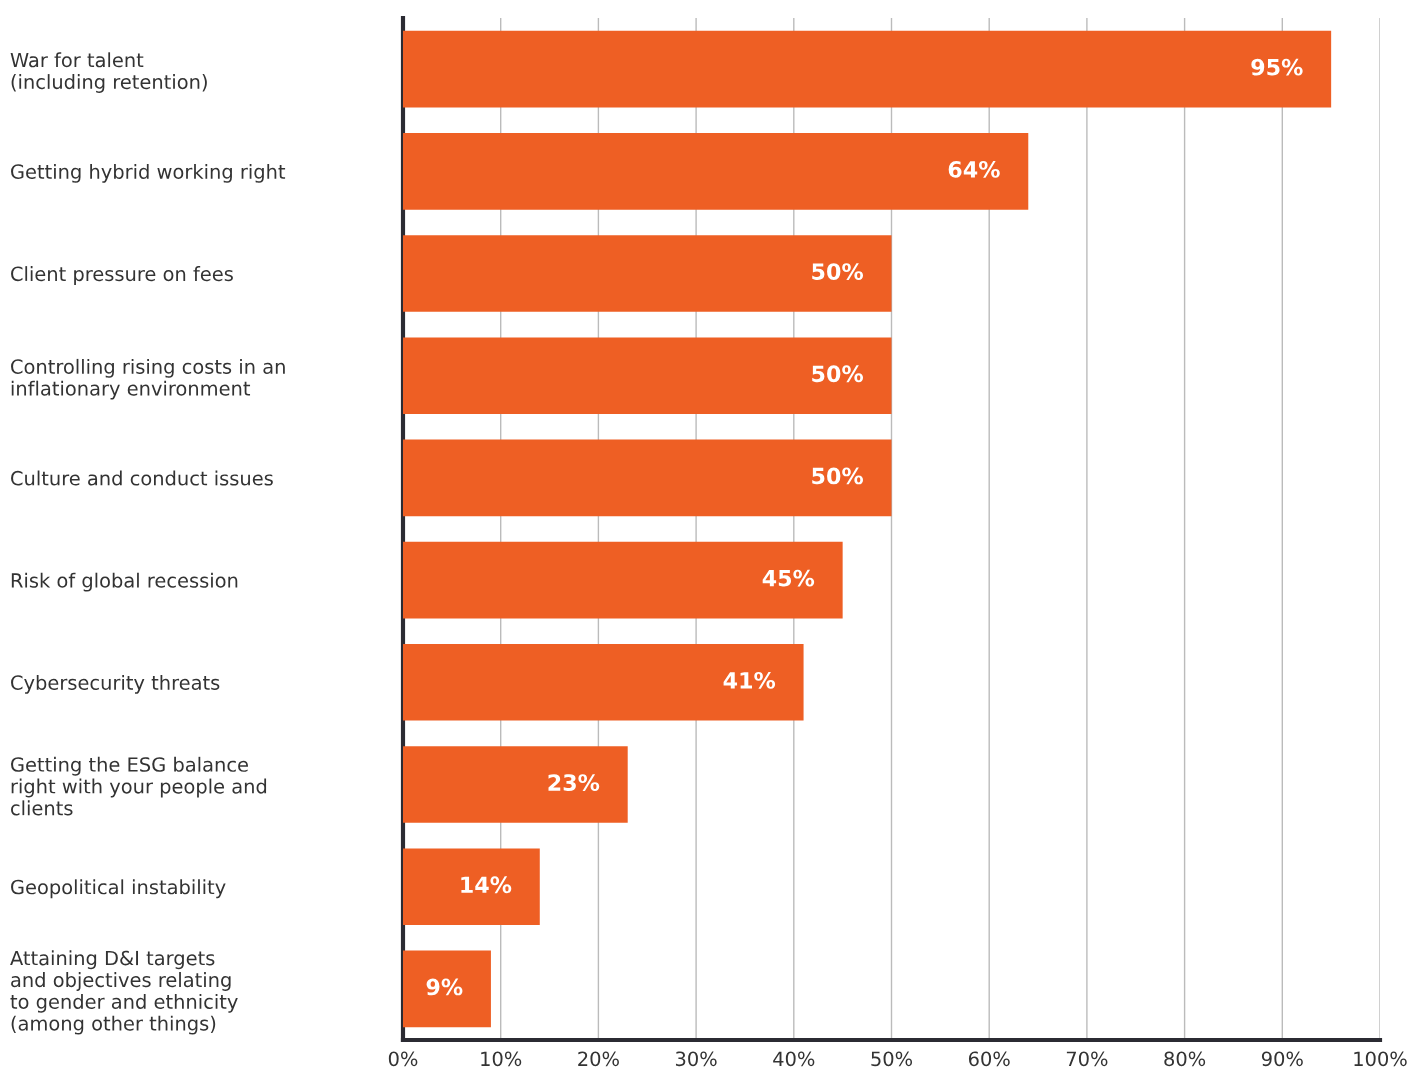 The width and height of the screenshot is (1420, 1082). I want to click on y-tick-label: Culture and conduct issues, so click(142, 478).